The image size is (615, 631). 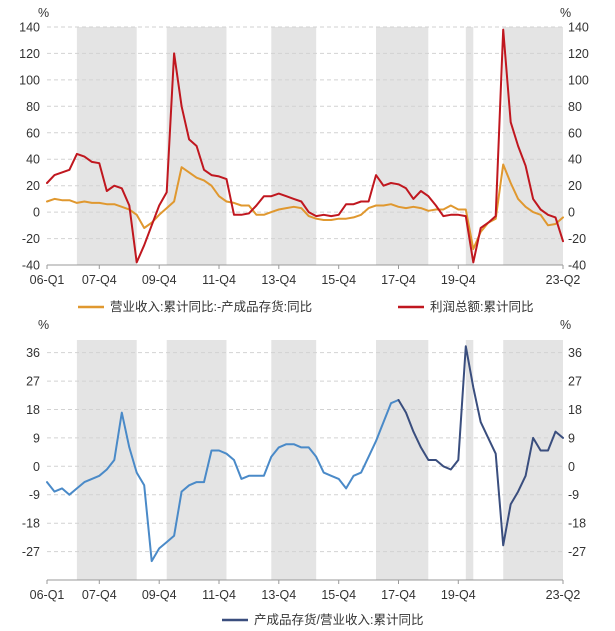 I want to click on y-tick-label-left: 18, so click(x=33, y=410).